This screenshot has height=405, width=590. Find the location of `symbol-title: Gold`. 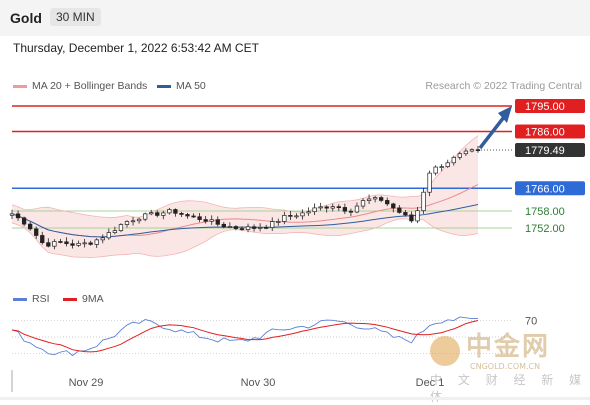

symbol-title: Gold is located at coordinates (26, 18).